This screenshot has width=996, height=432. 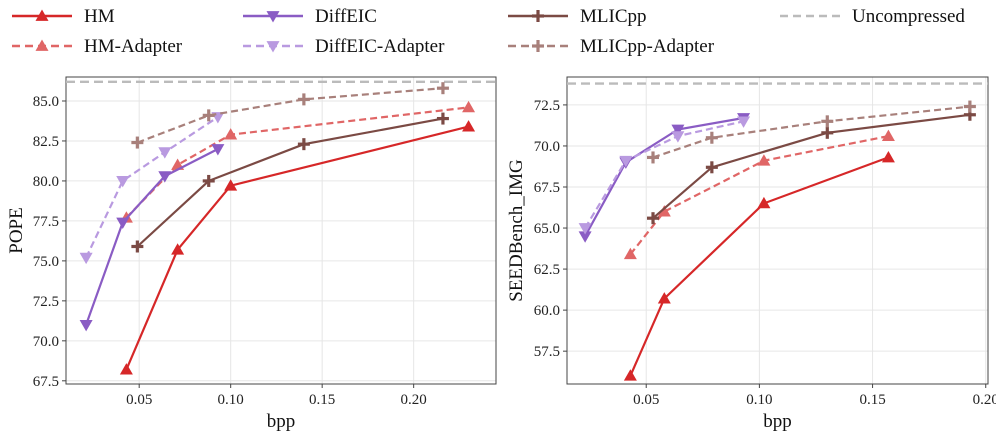 What do you see at coordinates (516, 230) in the screenshot?
I see `y-axis-label: SEEDBench_IMG` at bounding box center [516, 230].